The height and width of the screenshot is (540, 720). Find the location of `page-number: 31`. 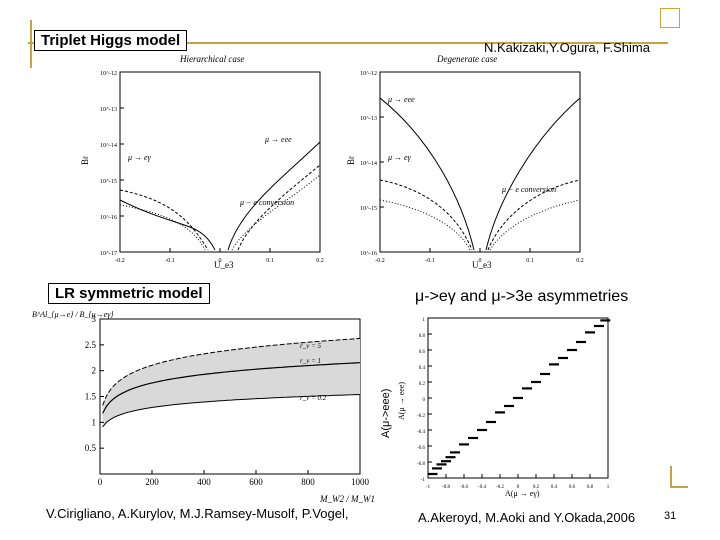

page-number: 31 is located at coordinates (670, 516).